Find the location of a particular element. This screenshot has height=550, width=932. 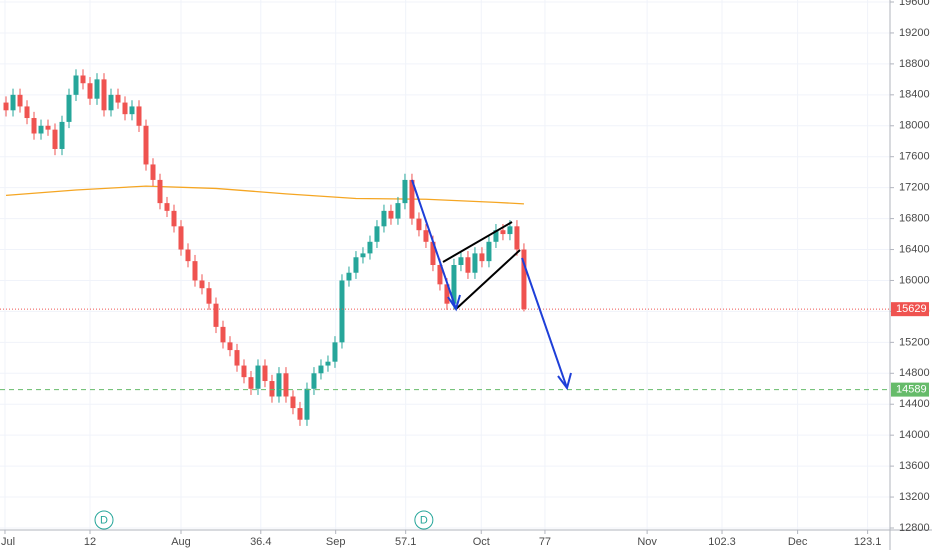

y-tick-label: 14400 is located at coordinates (914, 404).